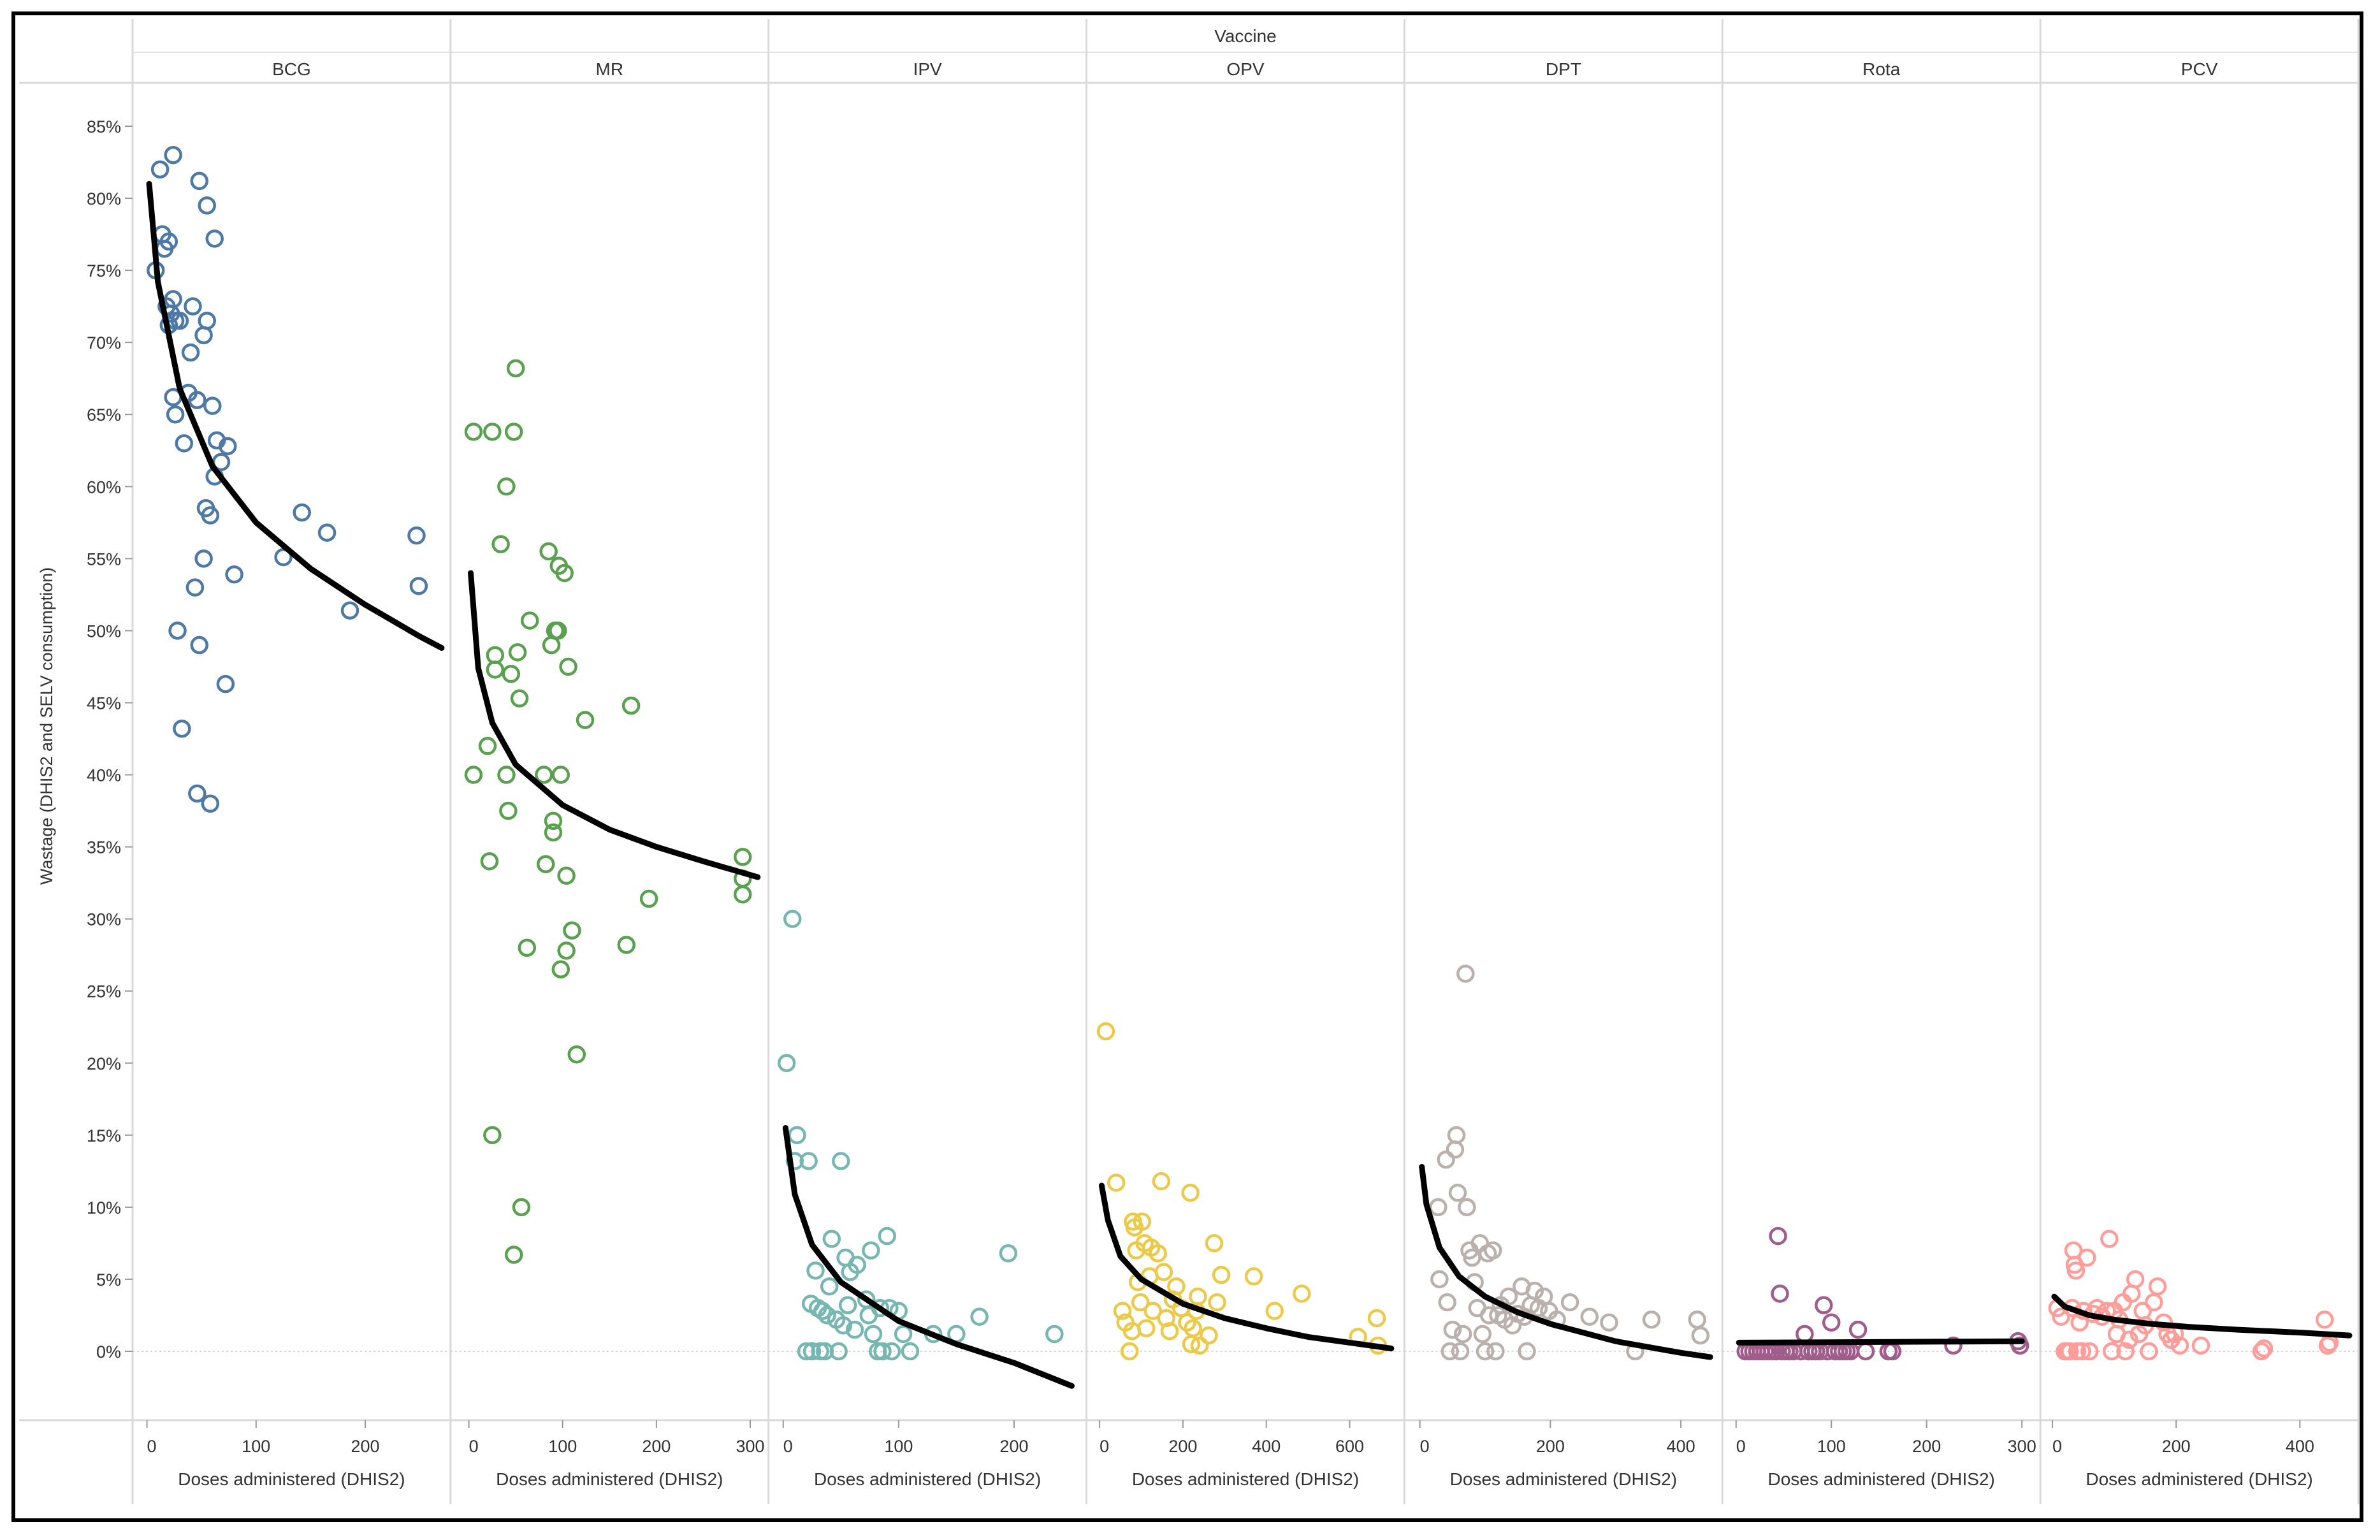  I want to click on y-tick-label: 5%, so click(108, 1279).